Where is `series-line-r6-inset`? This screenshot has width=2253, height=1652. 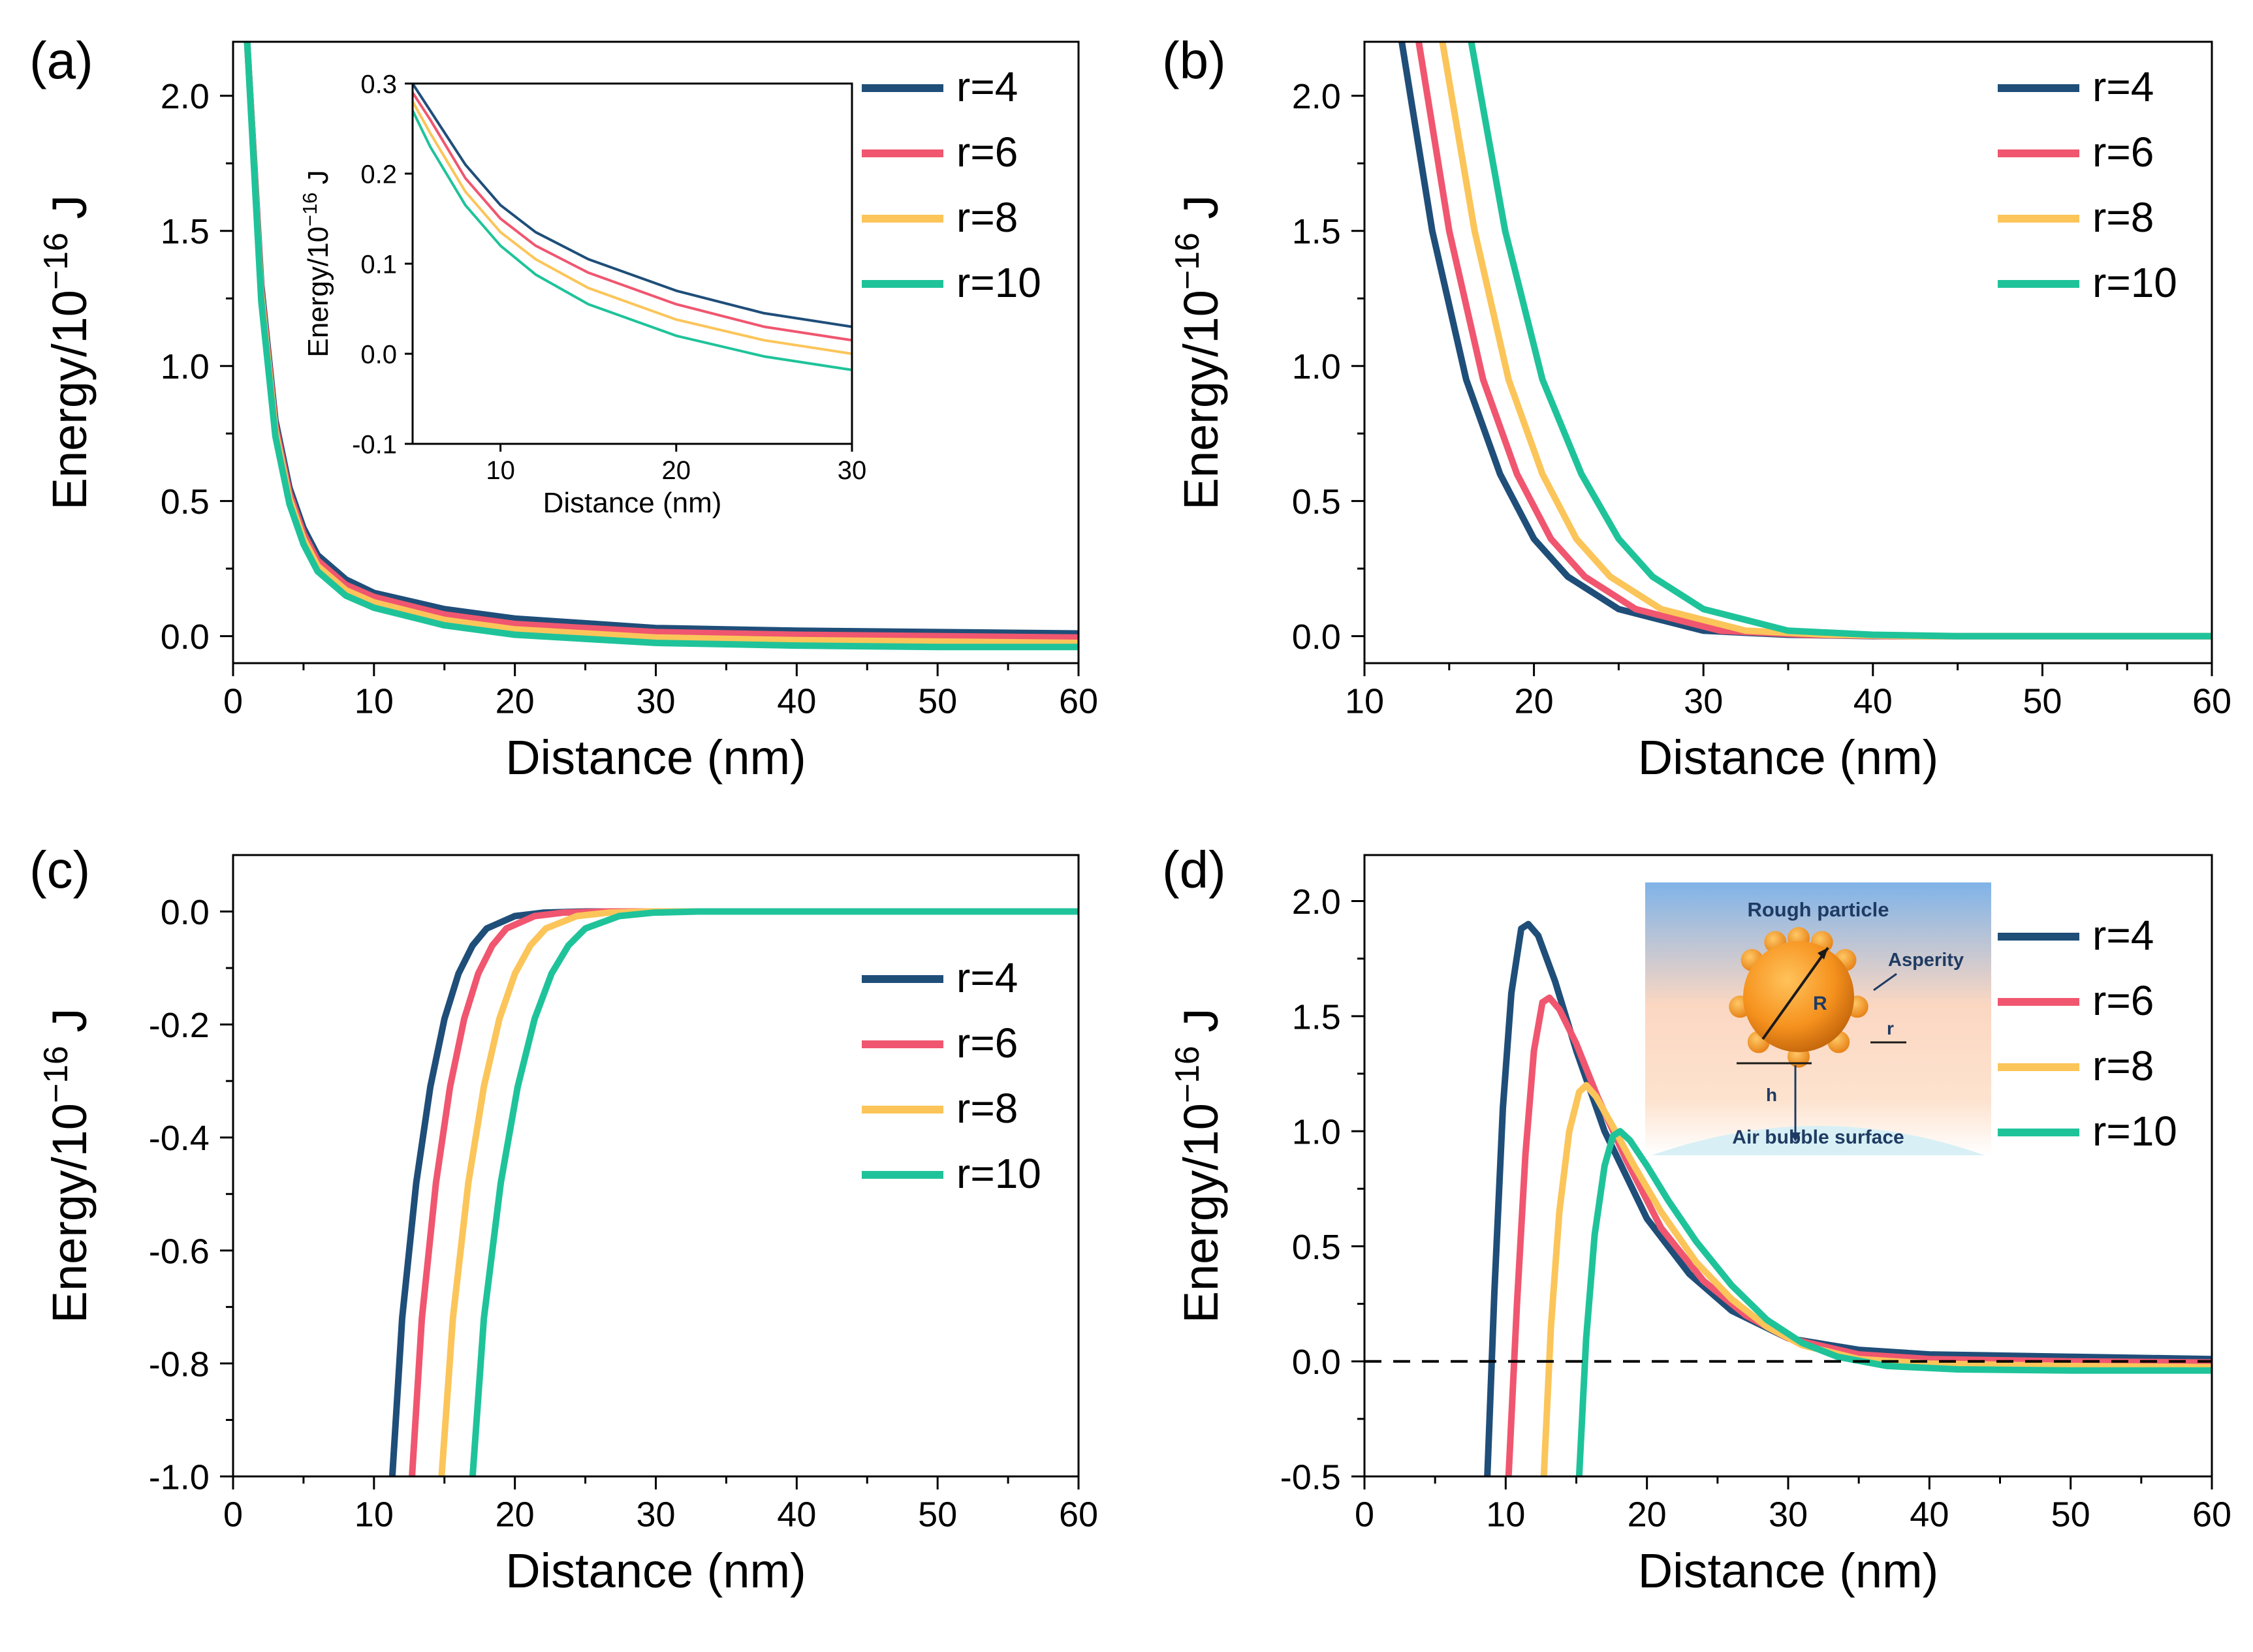
series-line-r6-inset is located at coordinates (632, 216).